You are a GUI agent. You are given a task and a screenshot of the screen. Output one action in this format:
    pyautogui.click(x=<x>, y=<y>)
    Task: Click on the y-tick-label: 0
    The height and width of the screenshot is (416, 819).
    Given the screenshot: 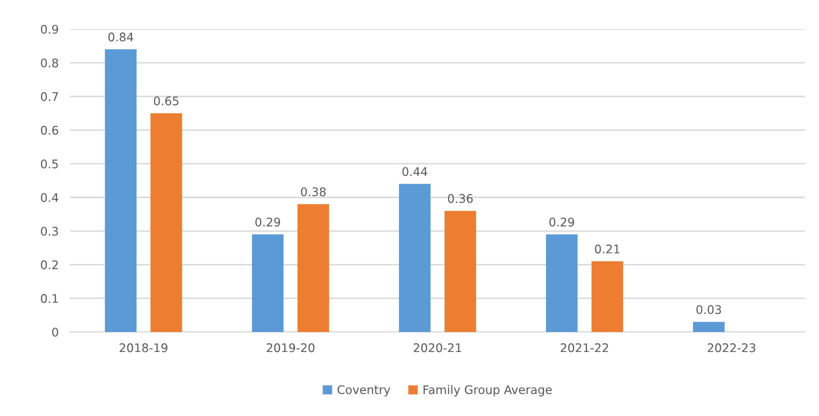 What is the action you would take?
    pyautogui.click(x=55, y=332)
    